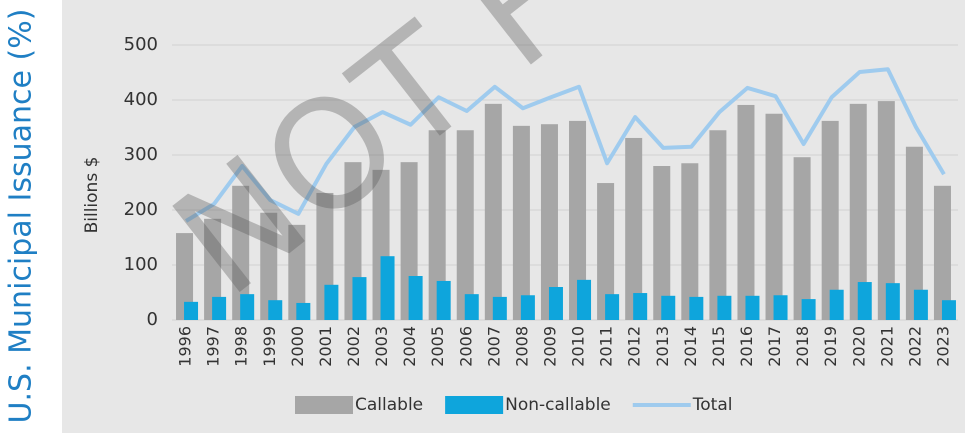 This screenshot has height=433, width=965. I want to click on x-tick-label: 2006, so click(465, 346).